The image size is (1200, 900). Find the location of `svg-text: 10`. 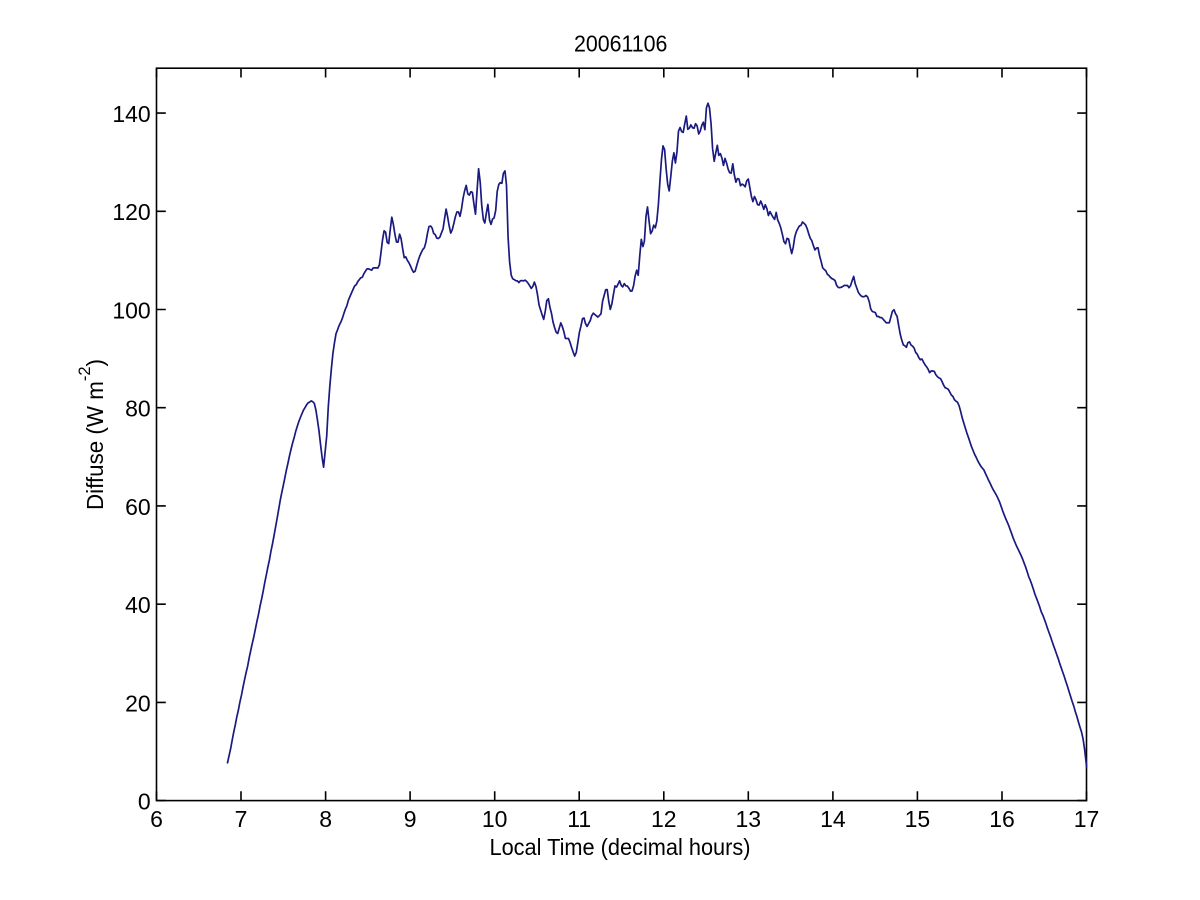

svg-text: 10 is located at coordinates (495, 819).